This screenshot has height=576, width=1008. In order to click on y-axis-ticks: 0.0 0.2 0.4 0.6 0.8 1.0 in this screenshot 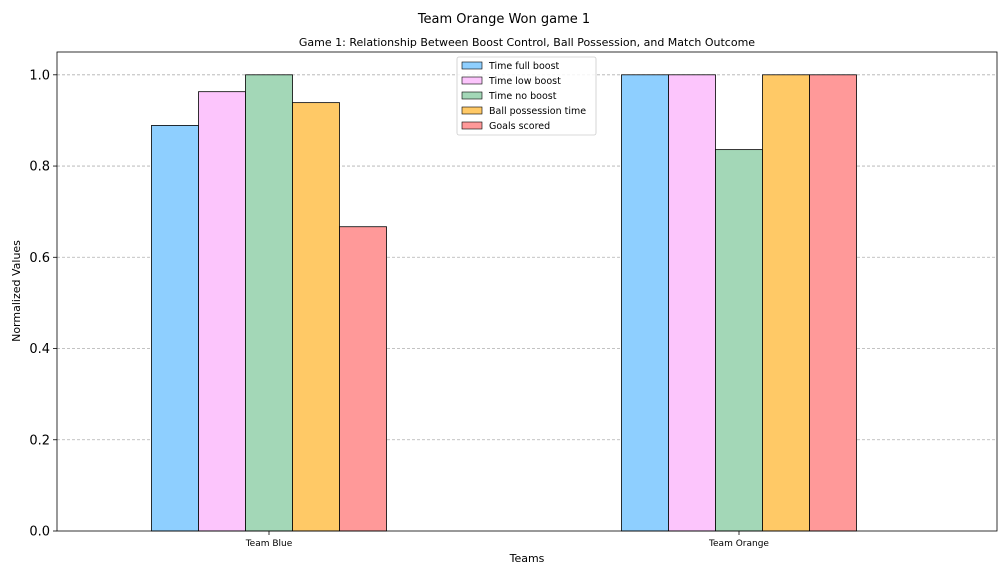, I will do `click(43, 304)`.